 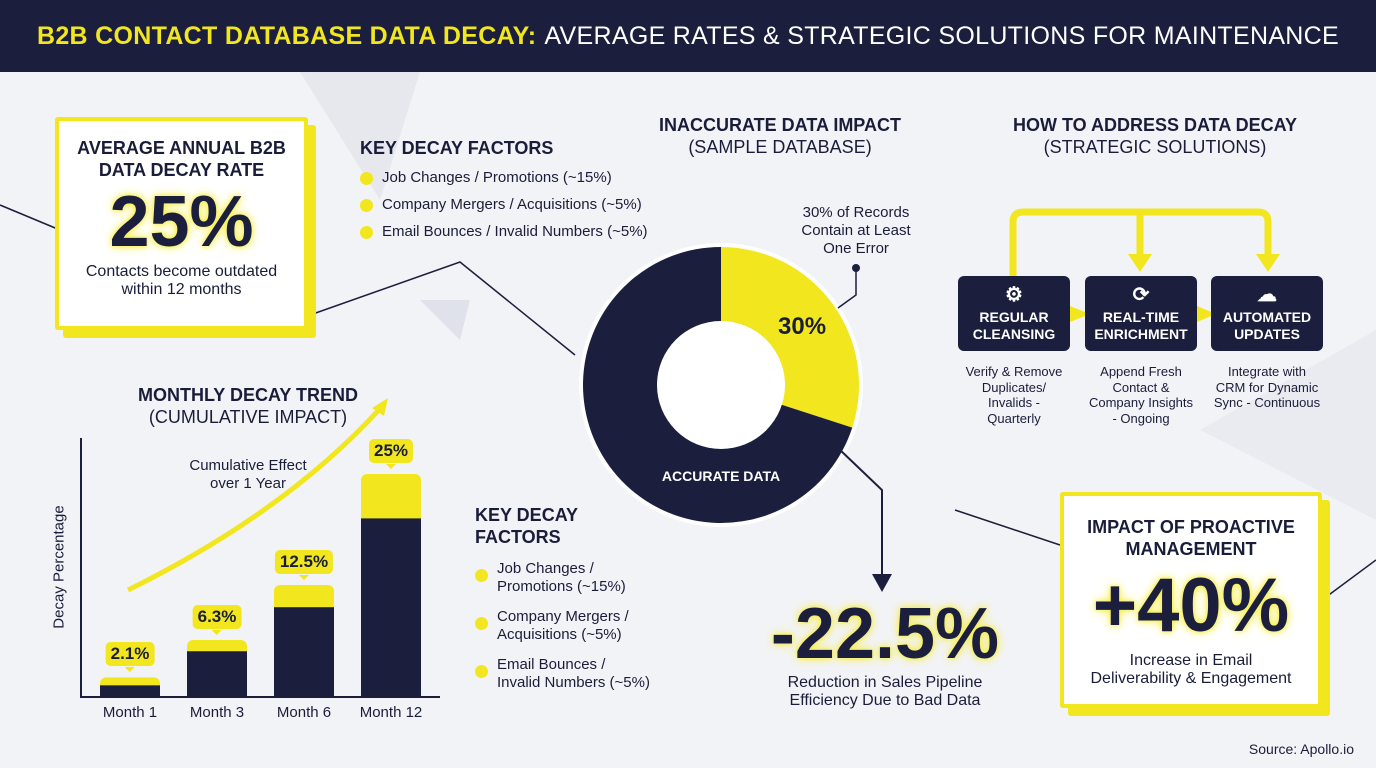 What do you see at coordinates (380, 407) in the screenshot?
I see `trend-arrowhead` at bounding box center [380, 407].